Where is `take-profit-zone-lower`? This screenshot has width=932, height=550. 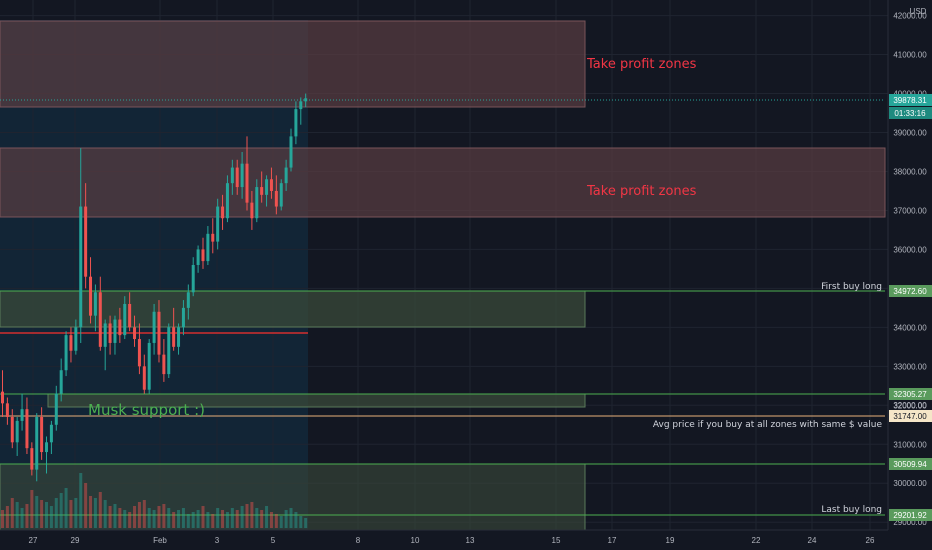 take-profit-zone-lower is located at coordinates (443, 182).